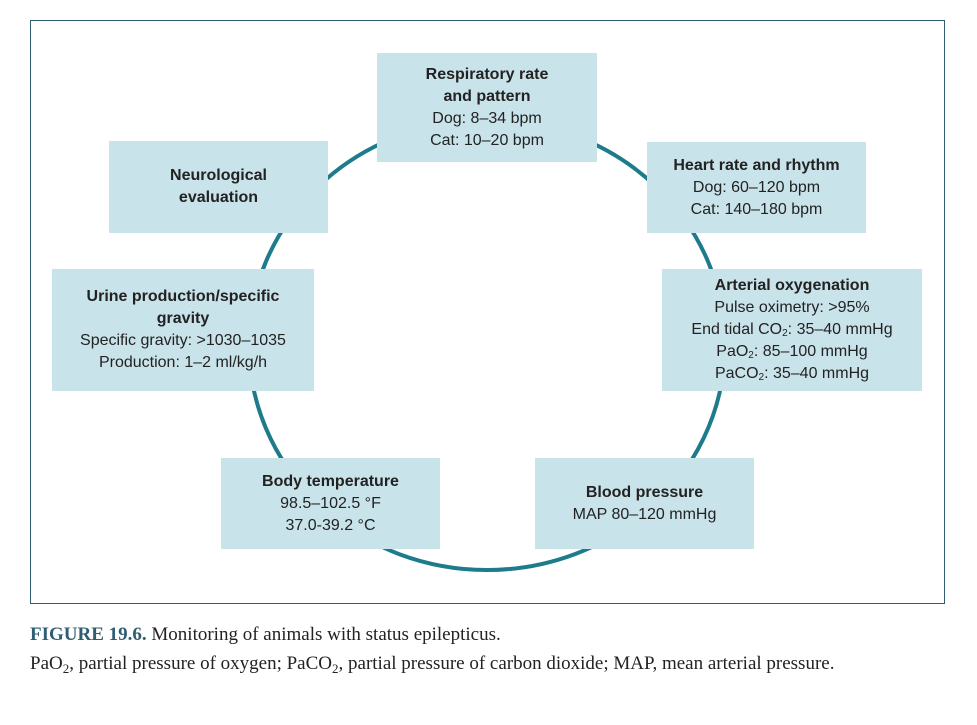 The image size is (977, 725). Describe the element at coordinates (487, 96) in the screenshot. I see `respiratory-title-line2: and pattern` at that location.